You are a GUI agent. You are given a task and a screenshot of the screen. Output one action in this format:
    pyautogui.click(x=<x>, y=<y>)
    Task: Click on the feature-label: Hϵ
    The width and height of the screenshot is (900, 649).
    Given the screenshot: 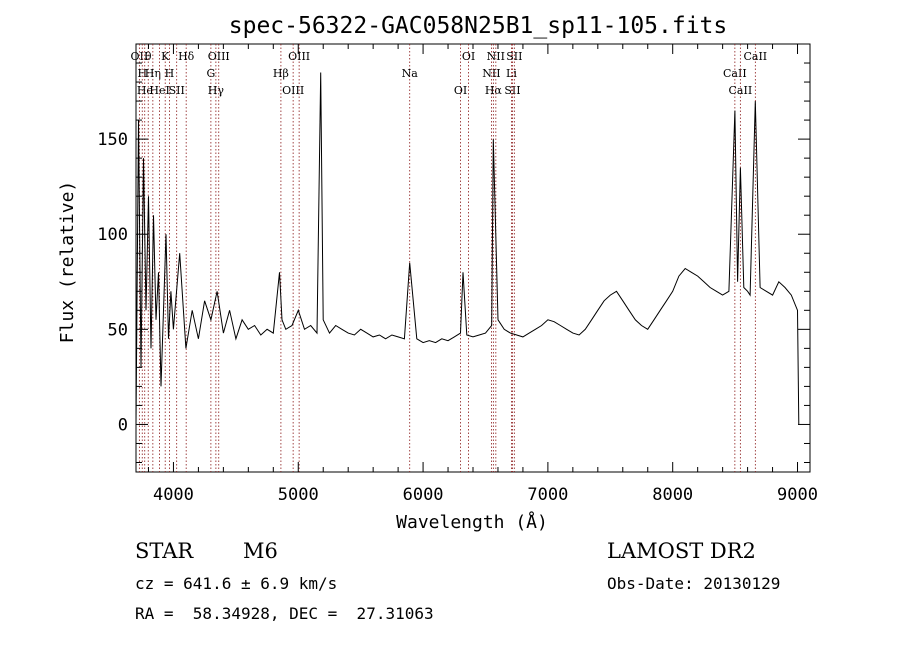 What is the action you would take?
    pyautogui.click(x=145, y=90)
    